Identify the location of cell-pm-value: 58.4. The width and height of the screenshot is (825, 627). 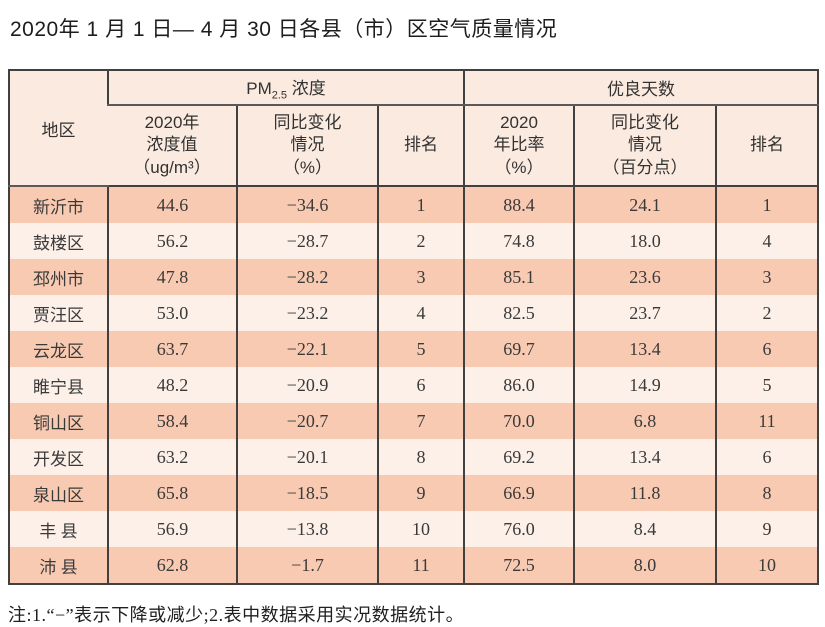
(172, 421).